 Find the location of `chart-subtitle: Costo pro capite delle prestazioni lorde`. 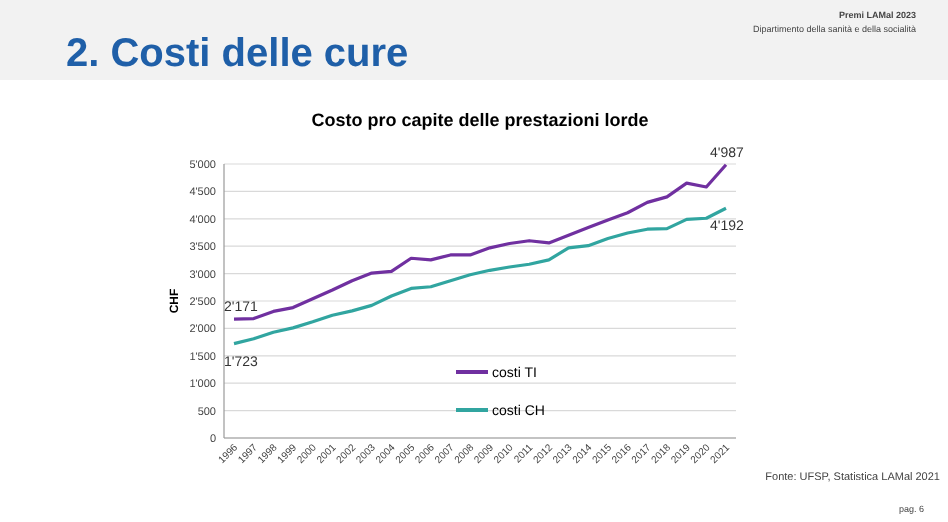

chart-subtitle: Costo pro capite delle prestazioni lorde is located at coordinates (480, 120).